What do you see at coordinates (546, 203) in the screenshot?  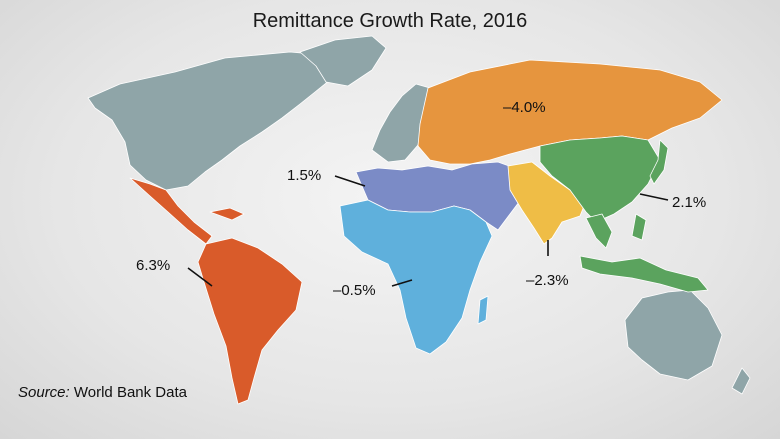 I see `region-south-asia` at bounding box center [546, 203].